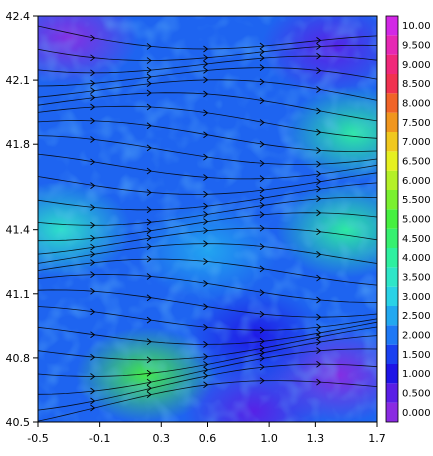  Describe the element at coordinates (18, 144) in the screenshot. I see `y-tick-label: 41.8` at that location.